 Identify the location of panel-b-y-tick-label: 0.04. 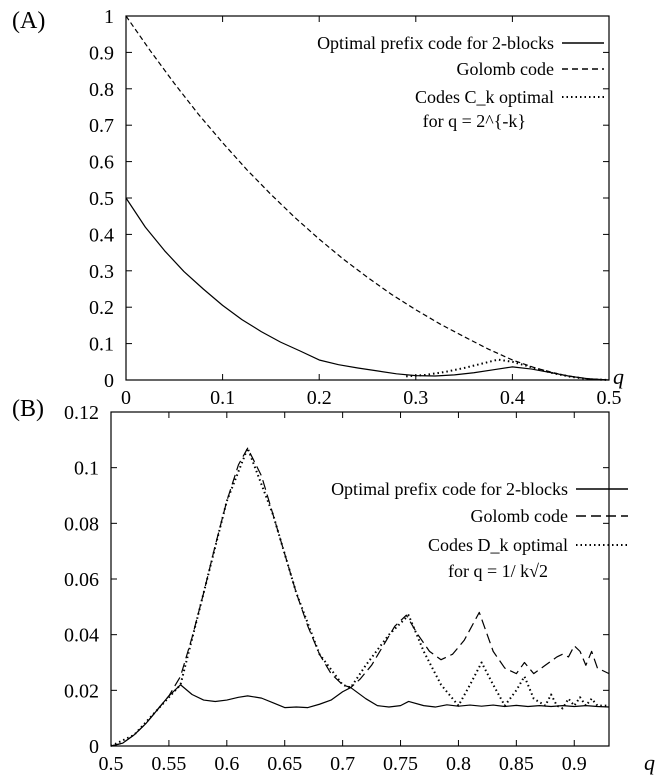
(81, 636).